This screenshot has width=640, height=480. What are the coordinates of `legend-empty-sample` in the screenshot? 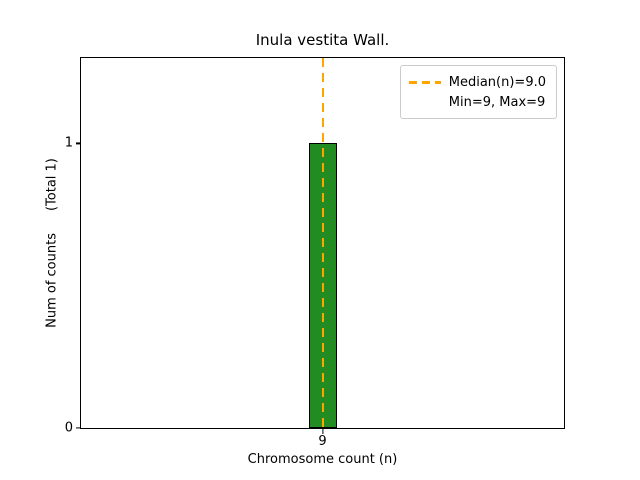 It's located at (425, 102).